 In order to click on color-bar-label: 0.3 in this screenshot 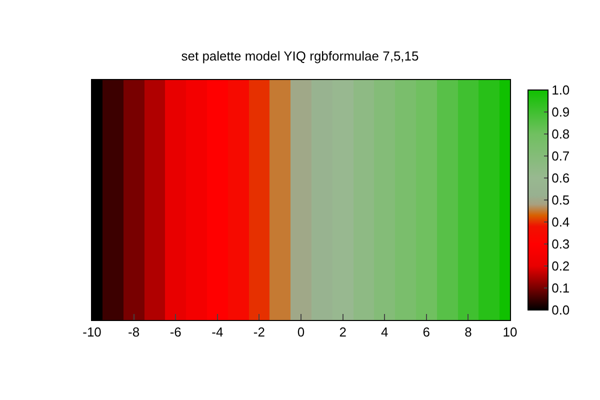, I will do `click(561, 244)`.